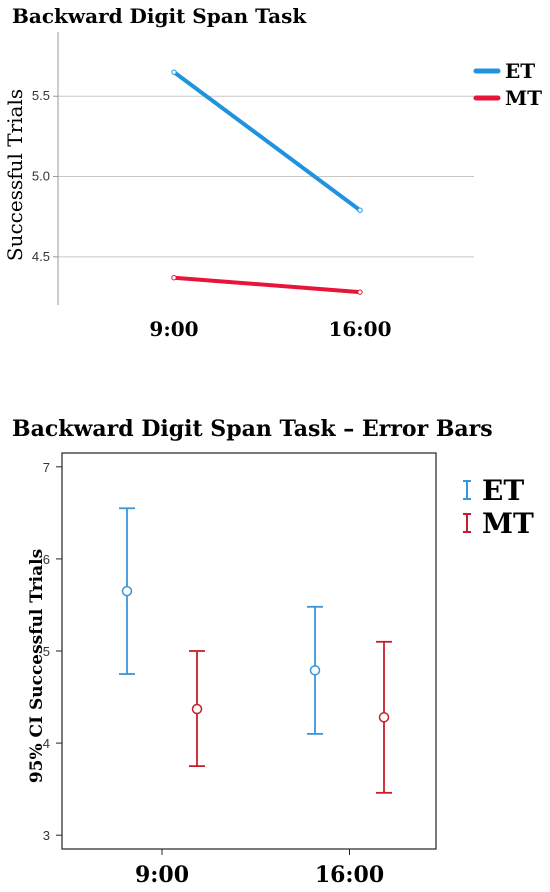 Image resolution: width=550 pixels, height=892 pixels. Describe the element at coordinates (41, 176) in the screenshot. I see `chart1-y-tick-label: 5.0` at that location.